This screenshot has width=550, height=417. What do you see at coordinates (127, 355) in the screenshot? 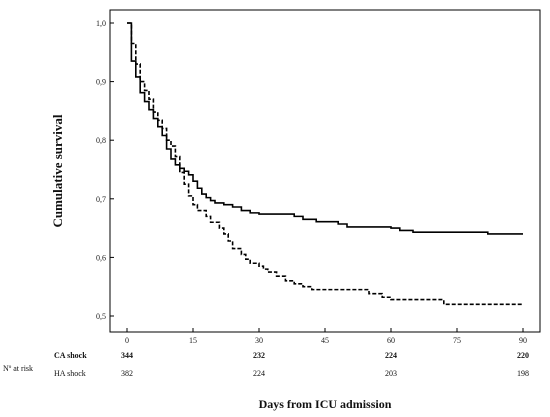
I see `risk-value: 344` at bounding box center [127, 355].